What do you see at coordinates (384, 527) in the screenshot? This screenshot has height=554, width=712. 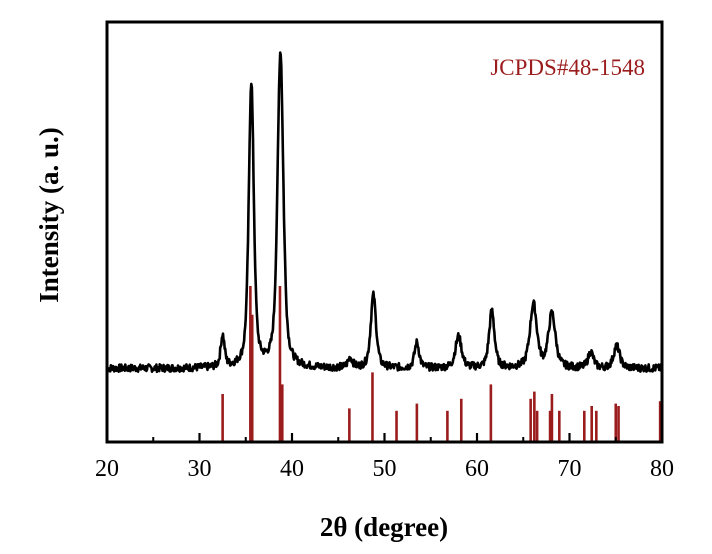 I see `x-axis-title: 2θ (degree)` at bounding box center [384, 527].